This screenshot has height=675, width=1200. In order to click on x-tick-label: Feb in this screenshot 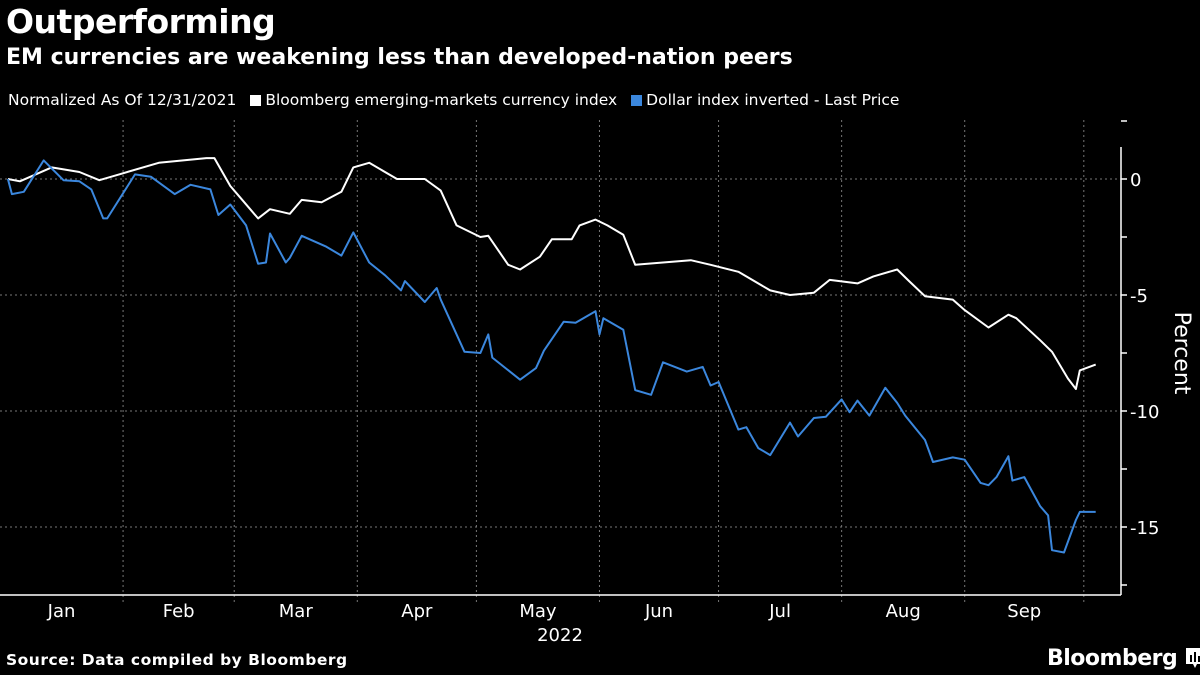, I will do `click(179, 611)`.